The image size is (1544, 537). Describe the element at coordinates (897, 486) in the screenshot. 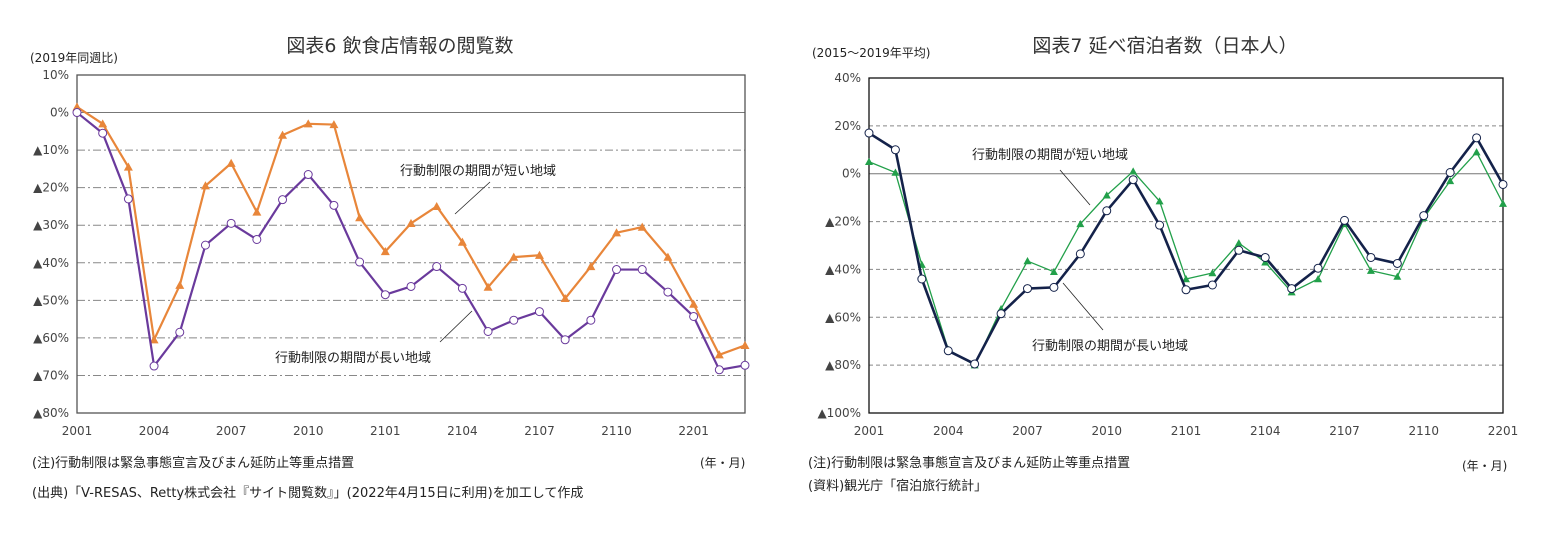

I see `source-note: (資料)観光庁「宿泊旅行統計」` at that location.